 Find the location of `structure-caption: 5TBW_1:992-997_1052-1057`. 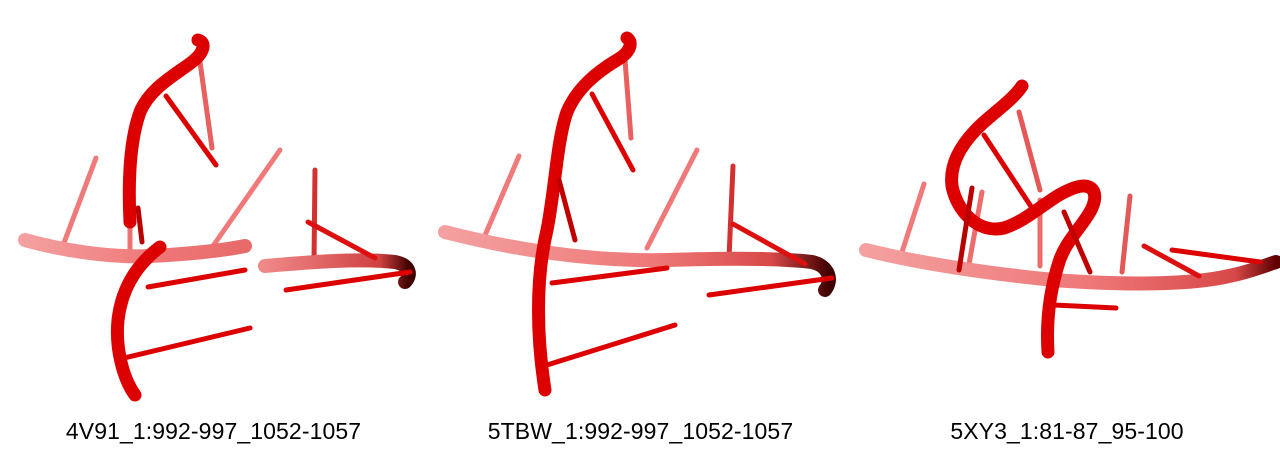

structure-caption: 5TBW_1:992-997_1052-1057 is located at coordinates (640, 431).